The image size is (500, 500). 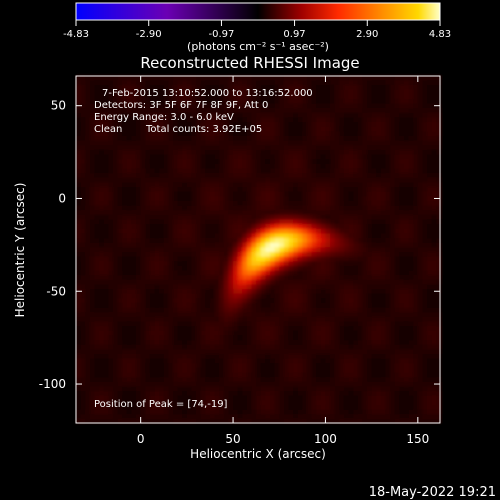 What do you see at coordinates (203, 129) in the screenshot?
I see `annotation-total-counts: Total counts: 3.92E+05` at bounding box center [203, 129].